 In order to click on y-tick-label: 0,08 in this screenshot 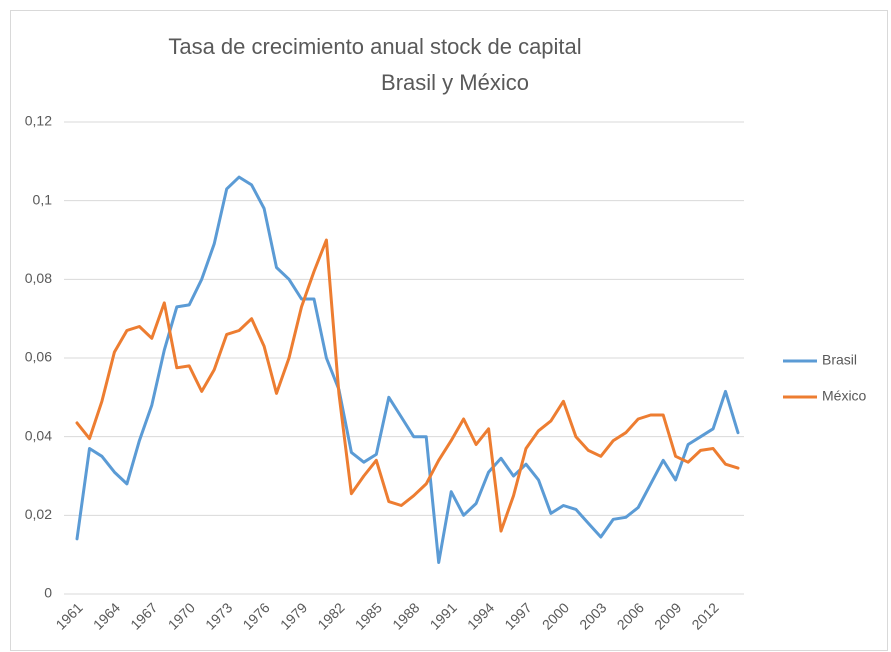, I will do `click(38, 278)`.